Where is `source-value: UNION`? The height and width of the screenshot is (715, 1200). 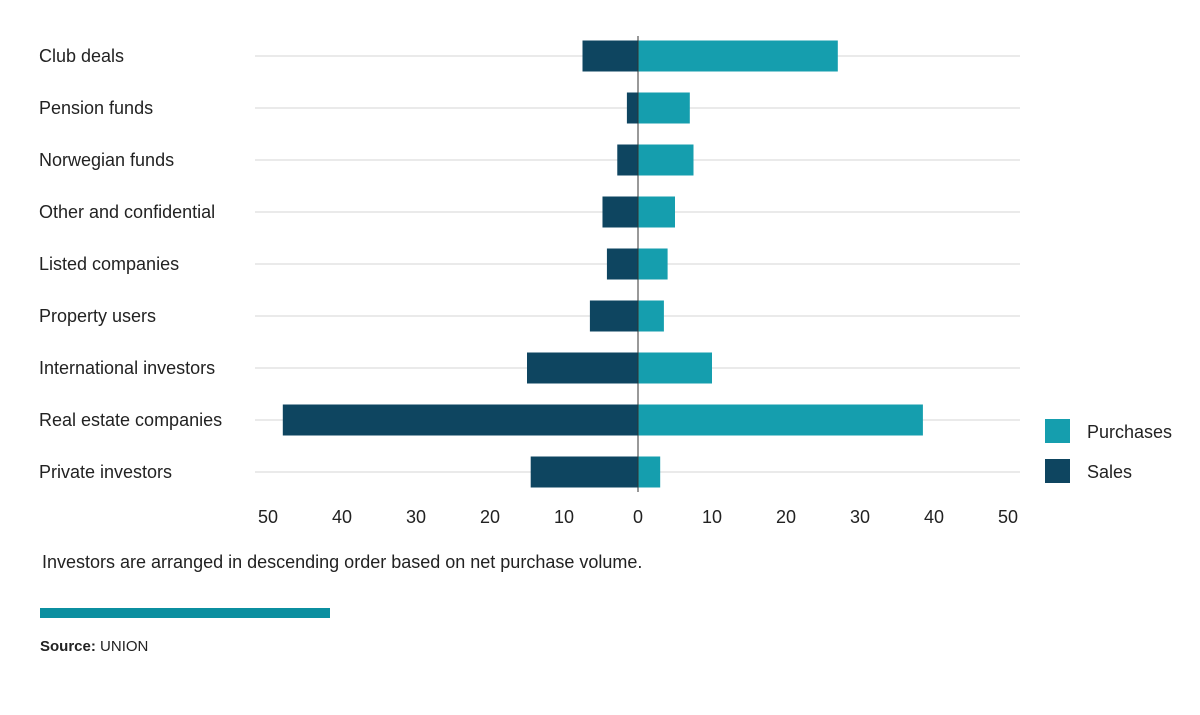 source-value: UNION is located at coordinates (122, 646).